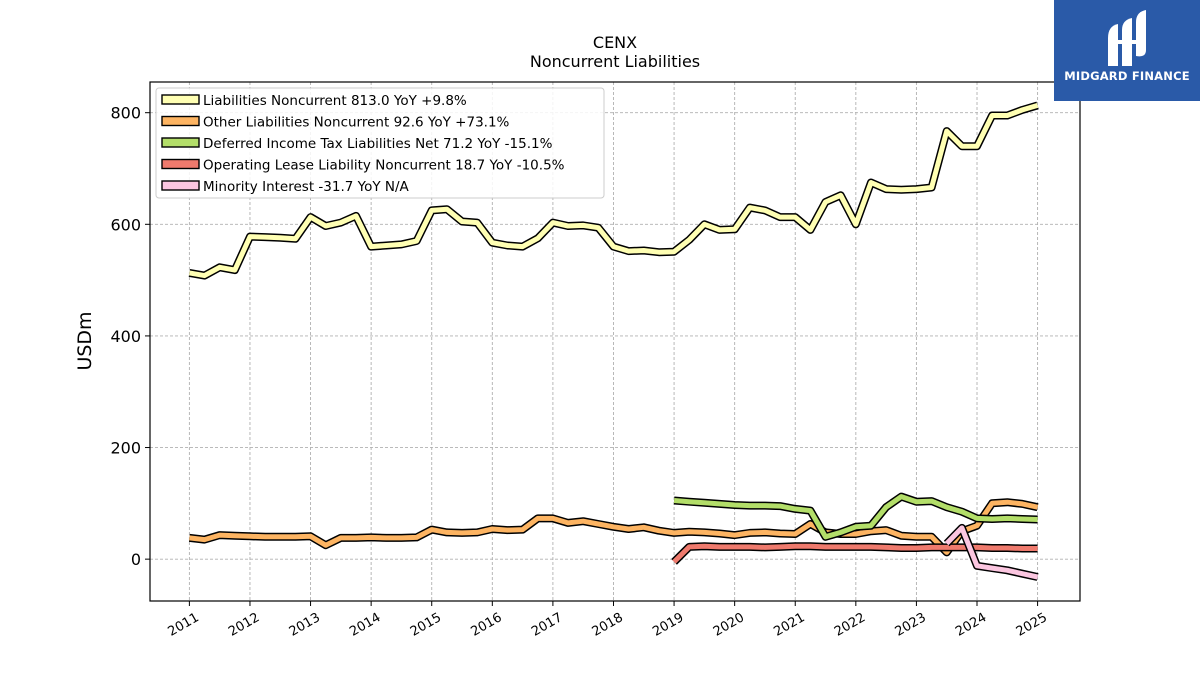  I want to click on x-tick-label: 2012, so click(244, 625).